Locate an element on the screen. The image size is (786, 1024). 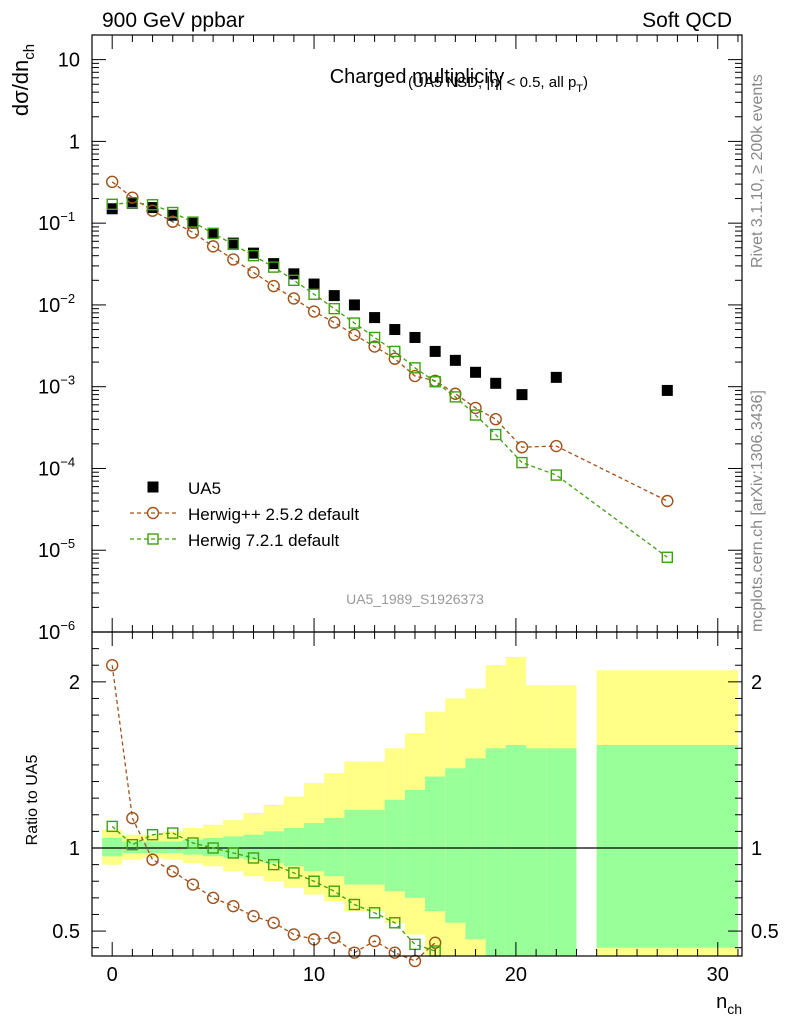
legend-label: UA5 is located at coordinates (204, 488).